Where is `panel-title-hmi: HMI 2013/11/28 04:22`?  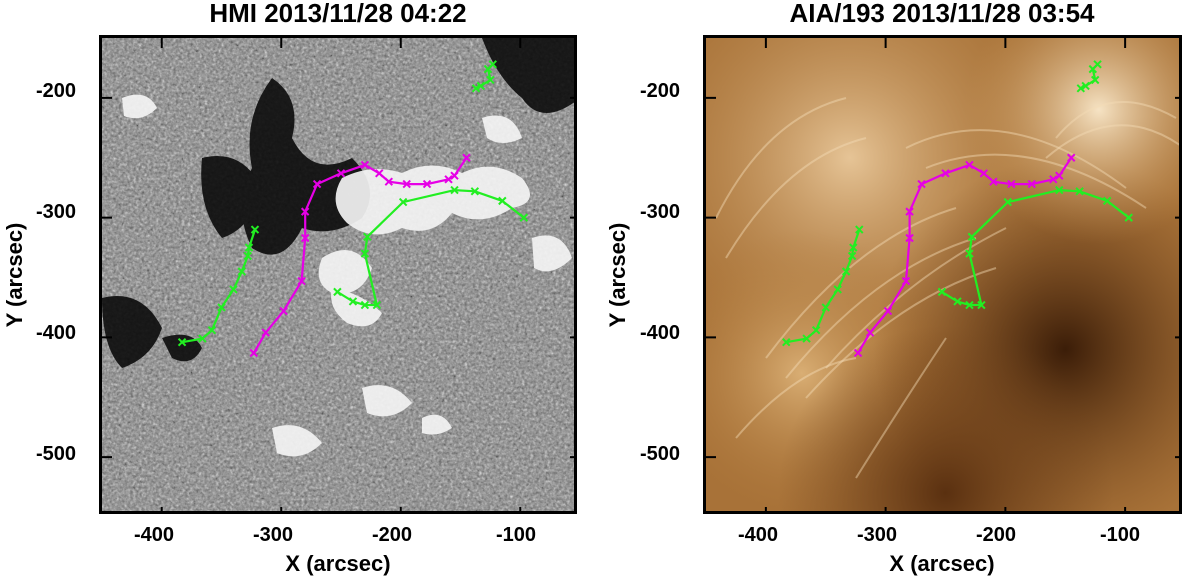 panel-title-hmi: HMI 2013/11/28 04:22 is located at coordinates (338, 14).